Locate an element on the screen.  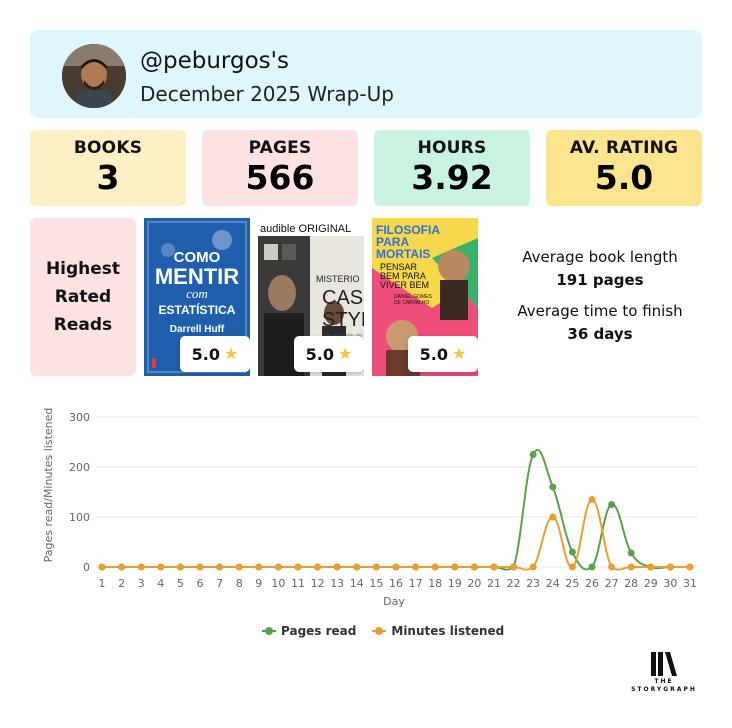
svg-text: ESTATÍSTICA is located at coordinates (197, 309).